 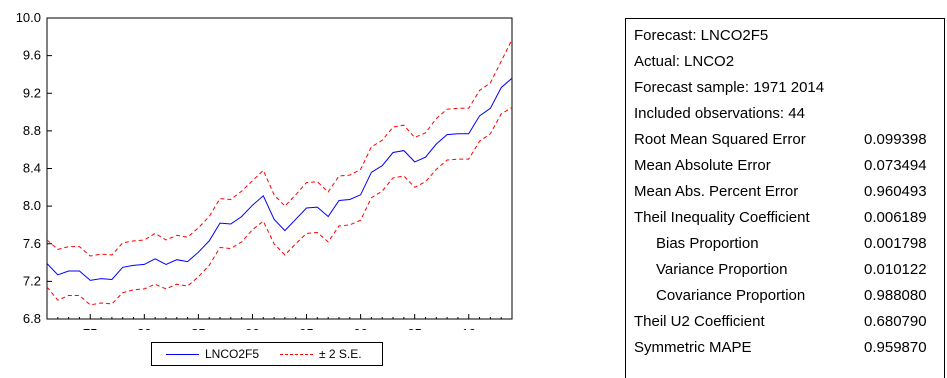 What do you see at coordinates (789, 166) in the screenshot?
I see `stat-row-mae: Mean Absolute Error 0.073494` at bounding box center [789, 166].